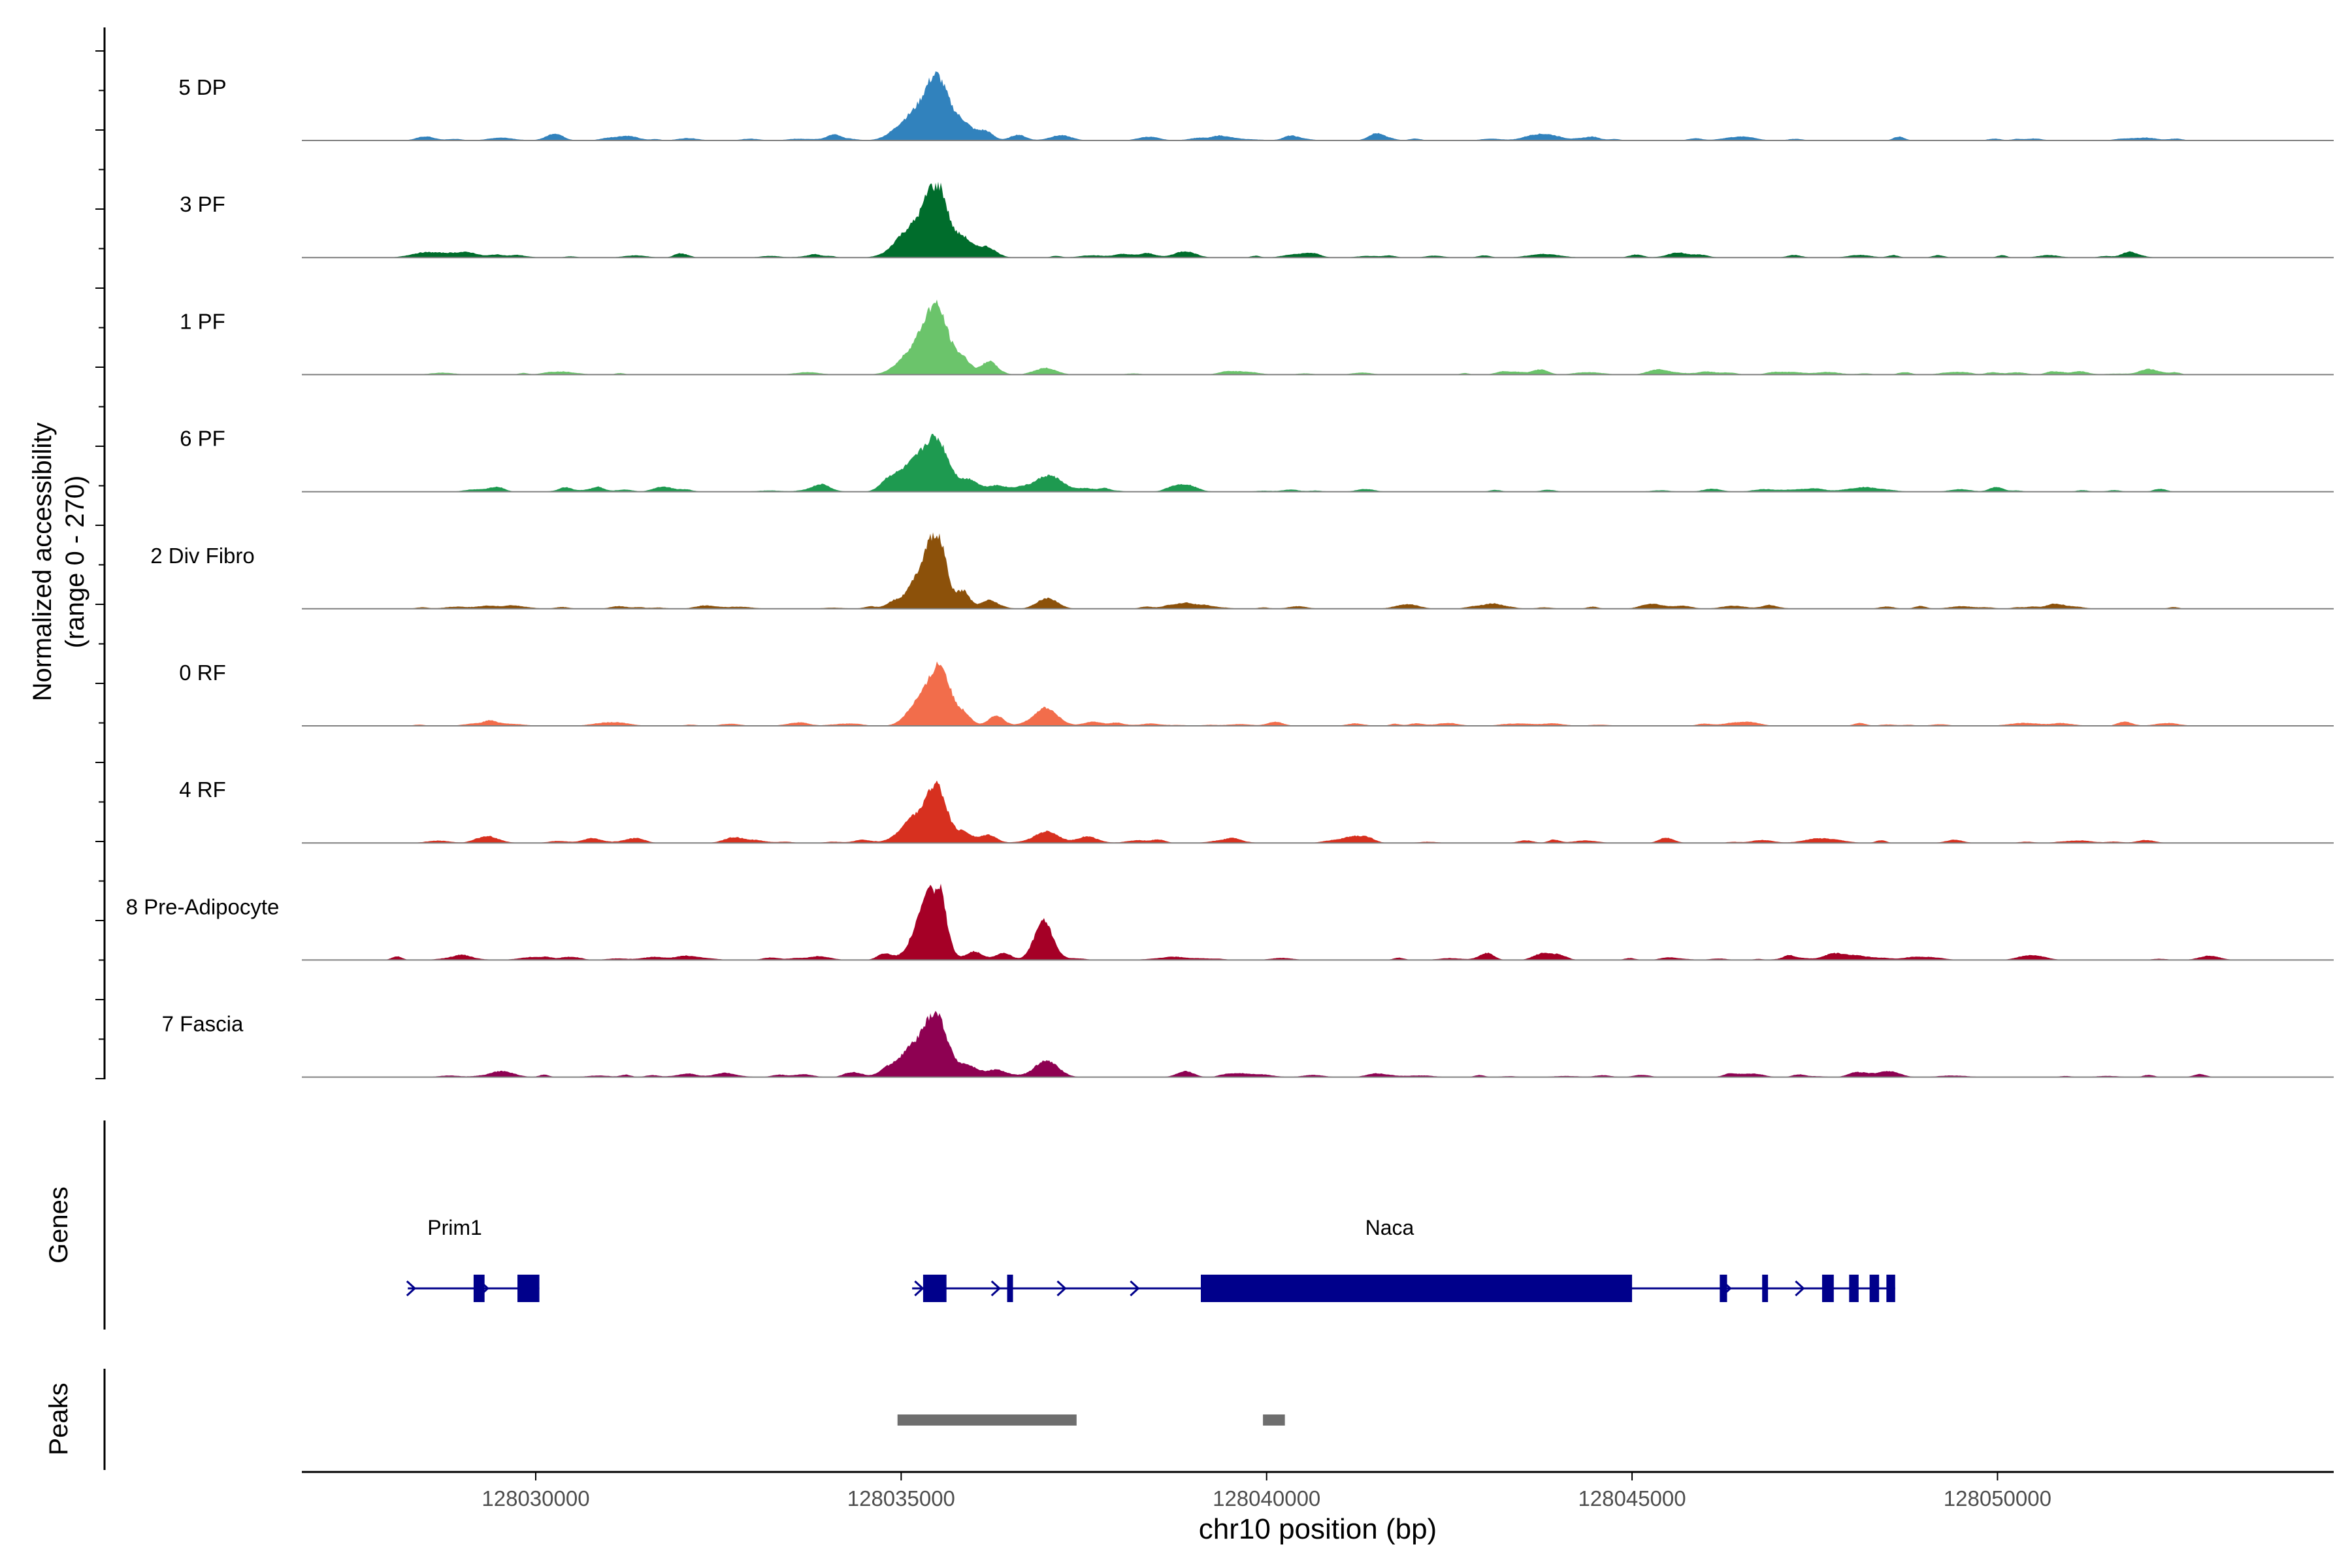 The height and width of the screenshot is (1568, 2352). Describe the element at coordinates (1318, 1529) in the screenshot. I see `x-axis-title: chr10 position (bp)` at that location.